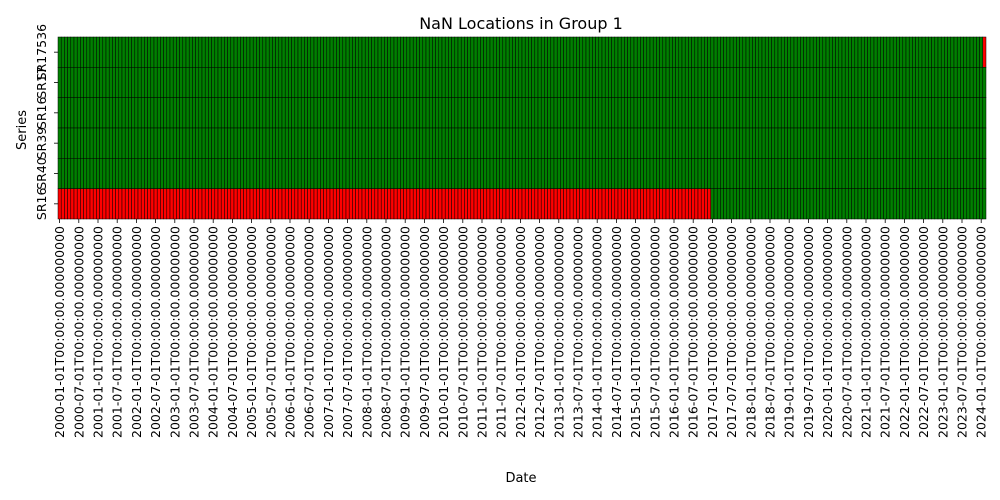 The height and width of the screenshot is (500, 1000). I want to click on x-tick-label: 2018-07-01T00:00:00.000000000, so click(770, 332).